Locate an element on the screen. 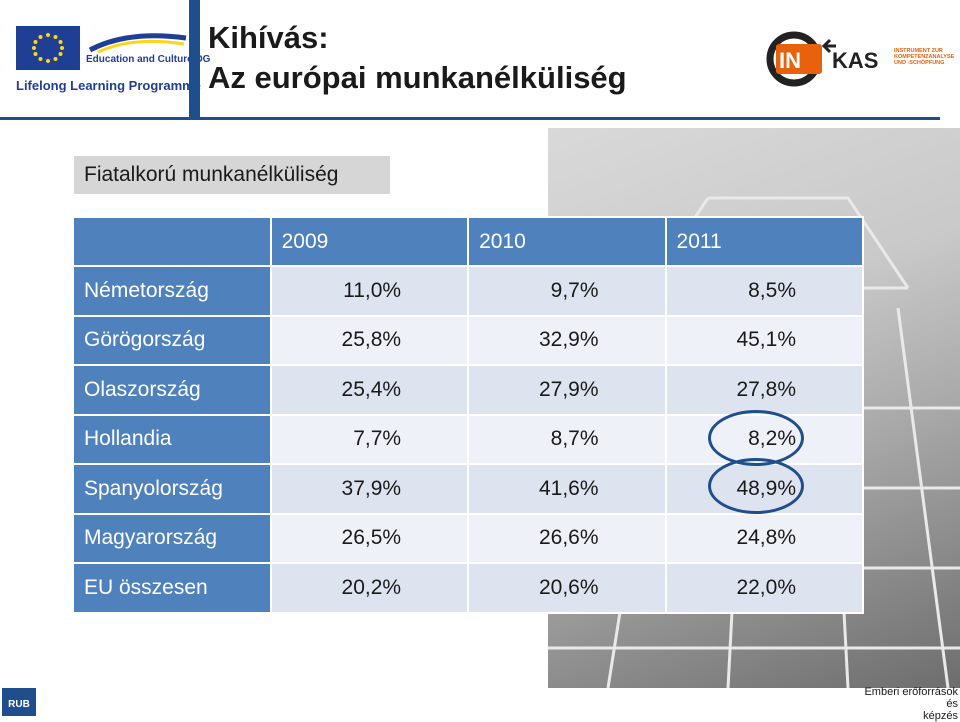  eu-llp-label: Lifelong Learning Programme is located at coordinates (108, 85).